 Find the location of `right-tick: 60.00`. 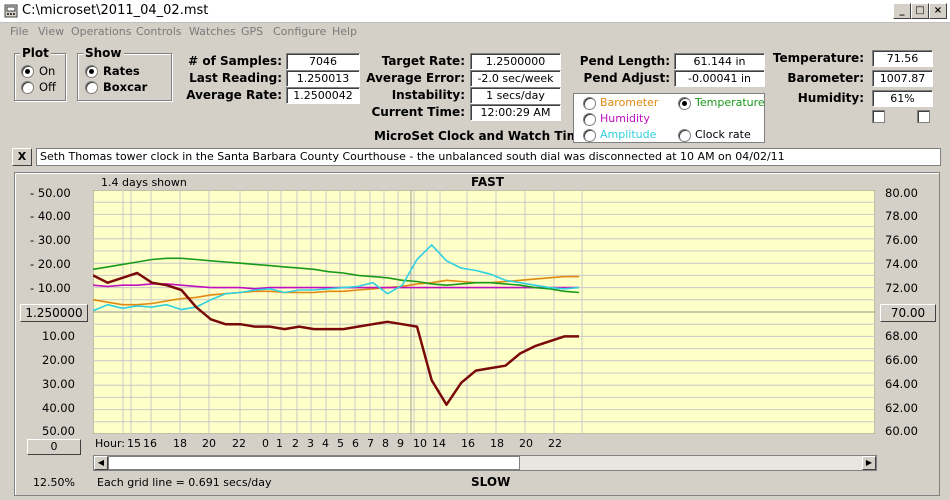

right-tick: 60.00 is located at coordinates (901, 431).